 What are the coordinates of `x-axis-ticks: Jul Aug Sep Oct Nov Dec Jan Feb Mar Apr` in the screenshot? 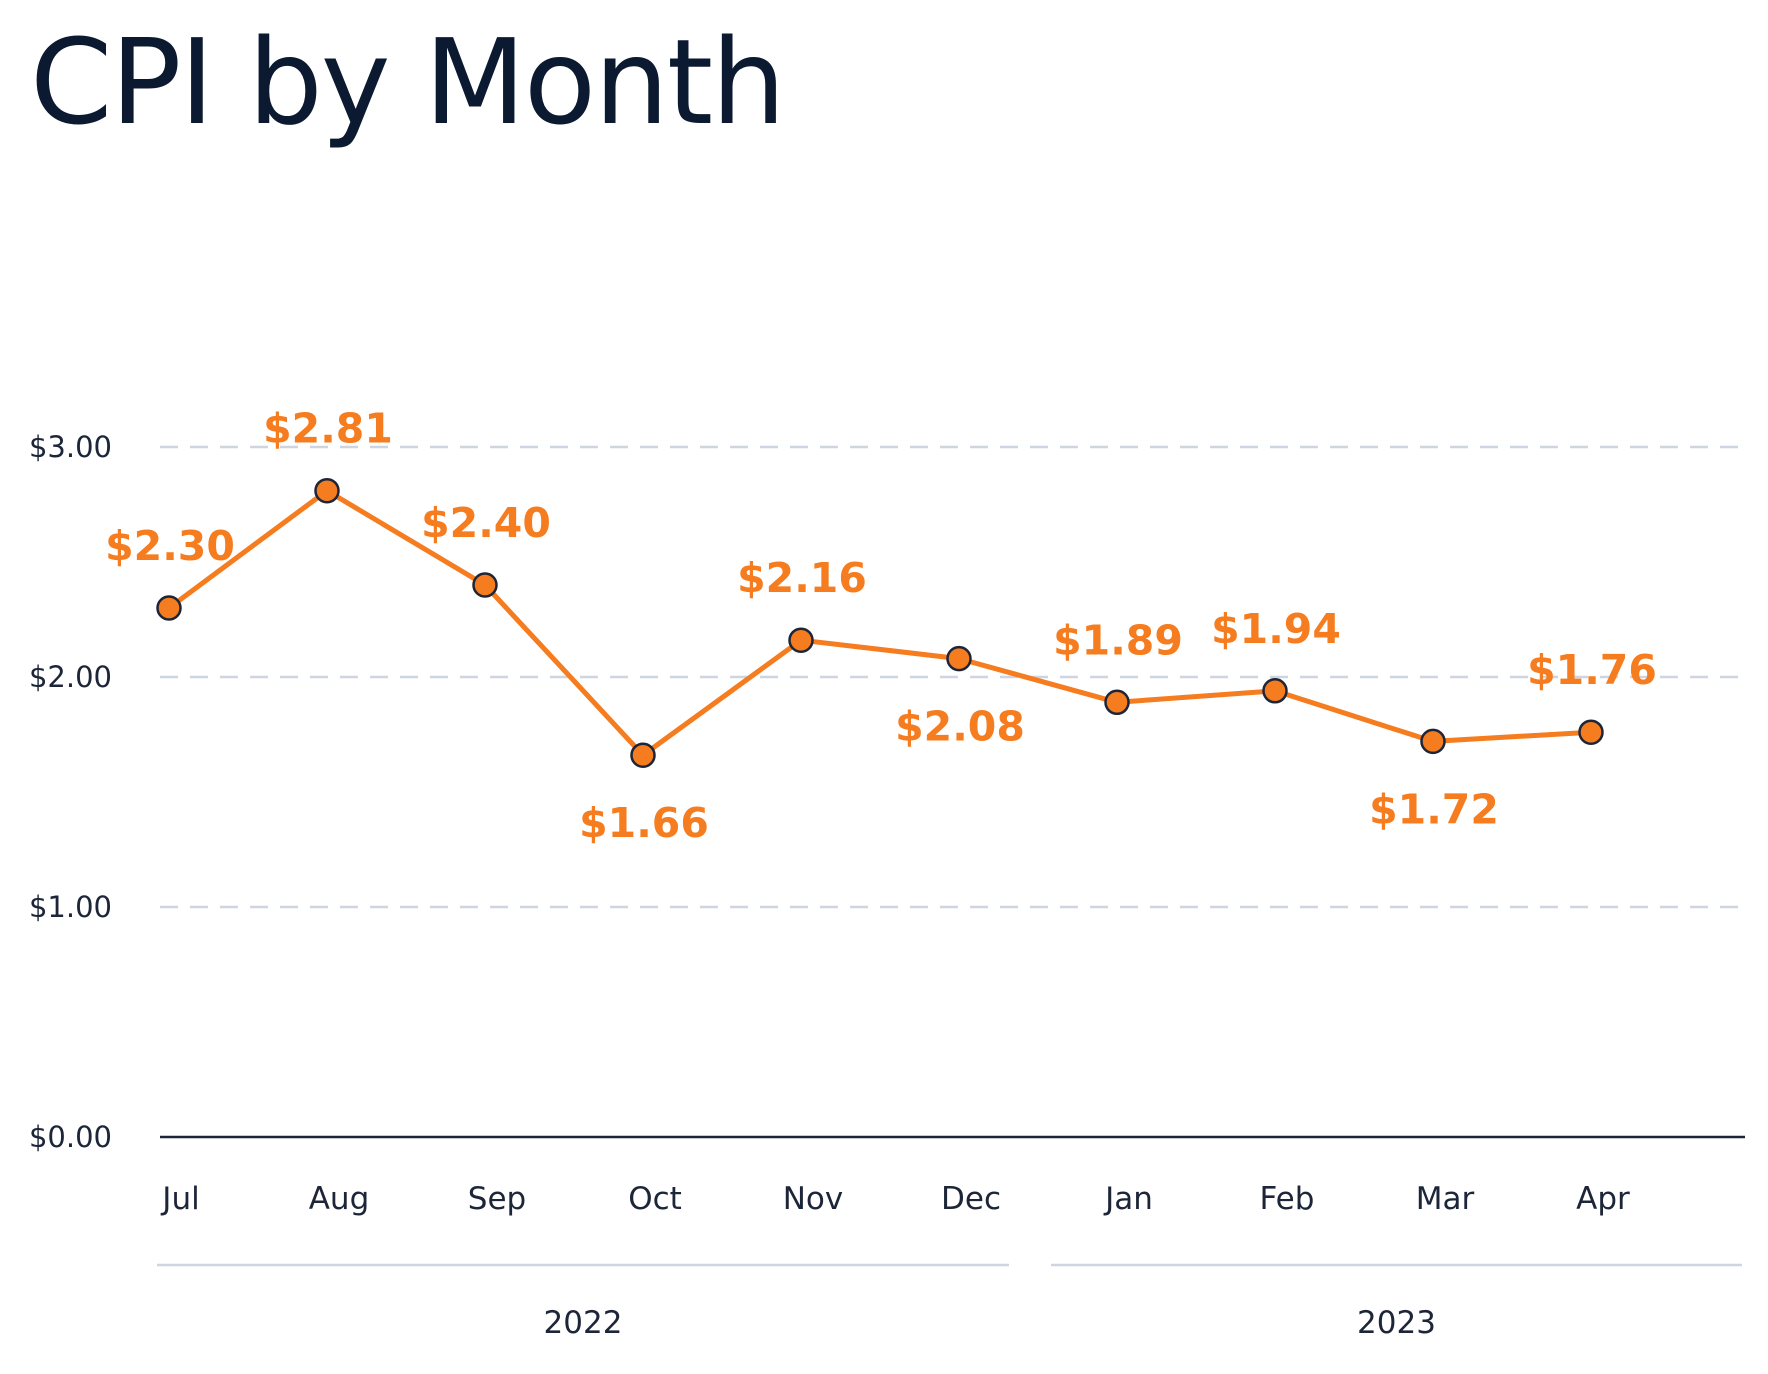 It's located at (895, 1199).